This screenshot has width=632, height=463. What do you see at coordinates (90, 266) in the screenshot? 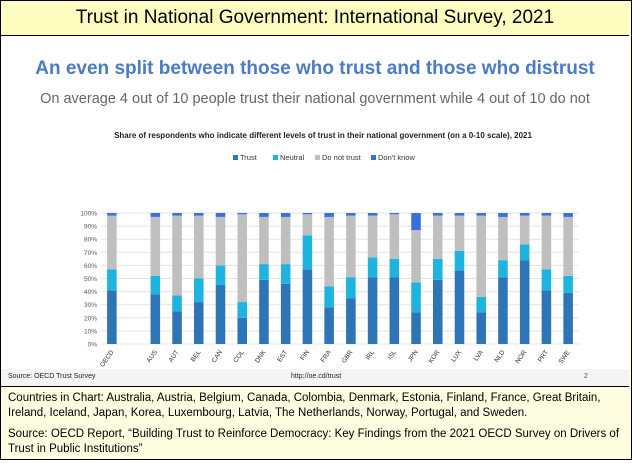
I see `y-tick-label: 60%` at bounding box center [90, 266].